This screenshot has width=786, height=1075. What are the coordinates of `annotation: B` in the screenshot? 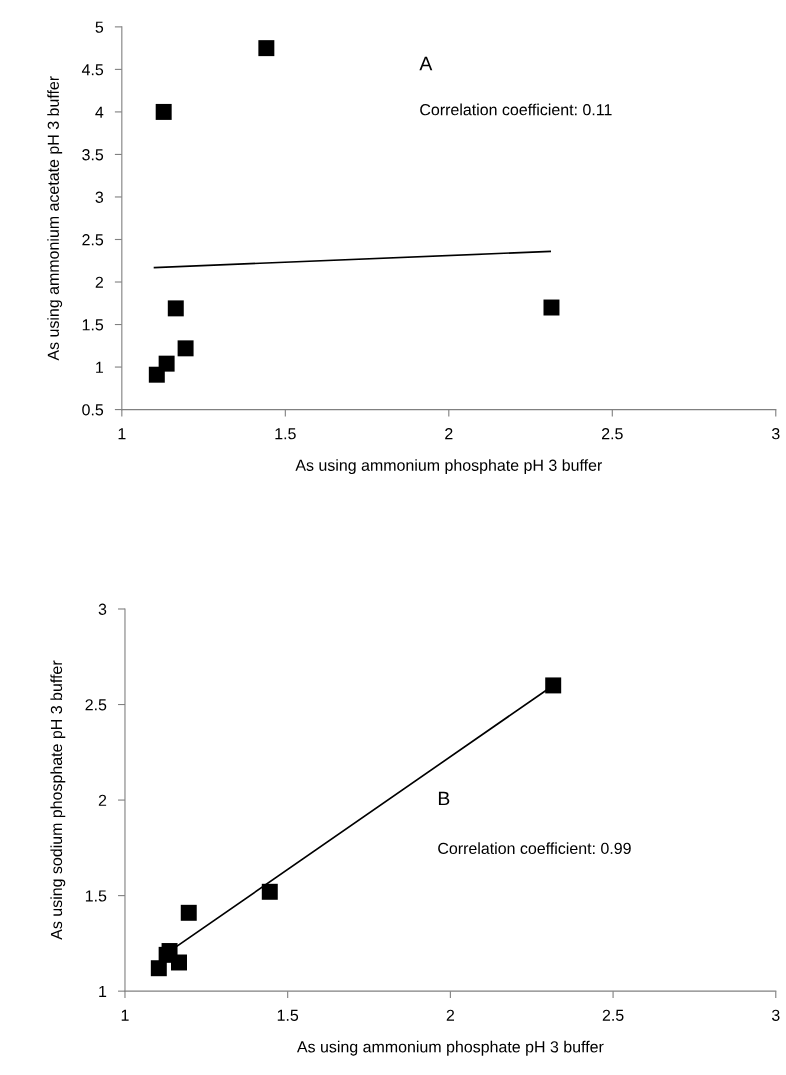 It's located at (444, 798).